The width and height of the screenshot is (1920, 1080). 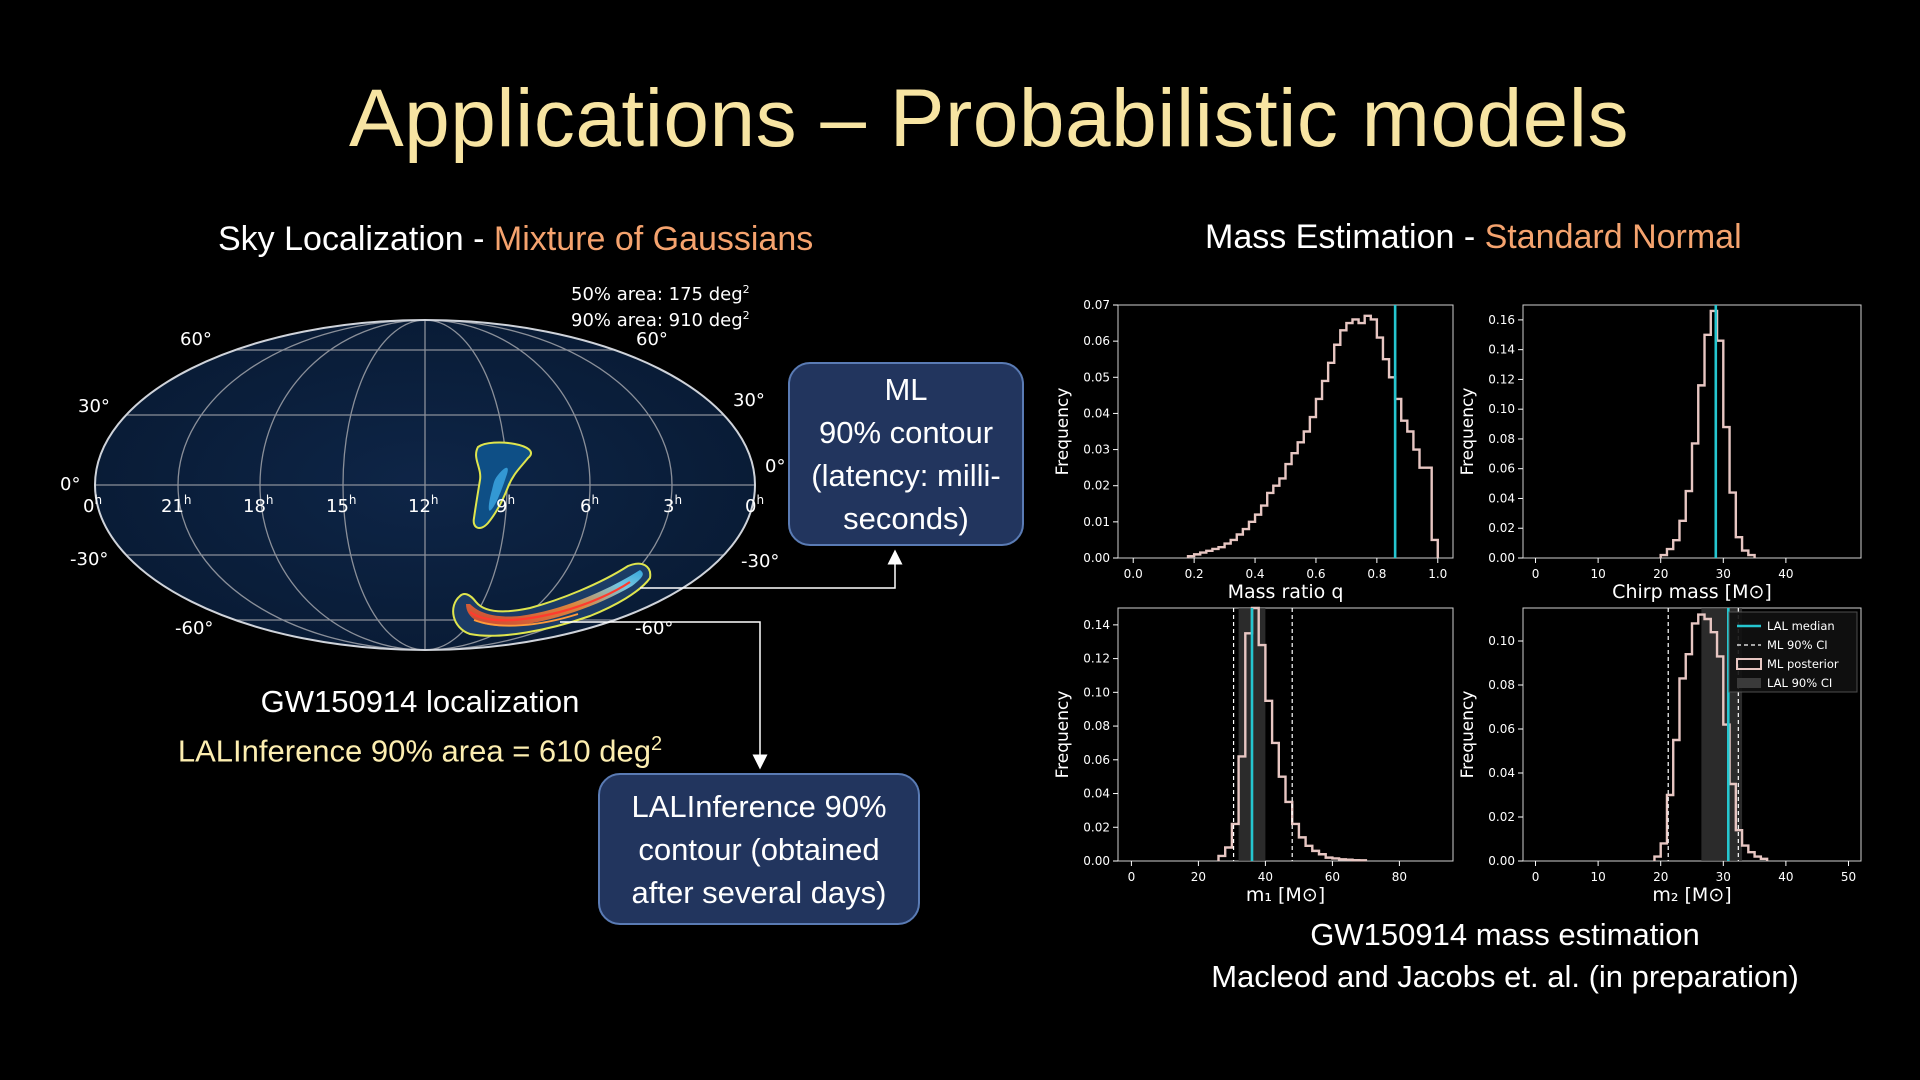 What do you see at coordinates (502, 485) in the screenshot?
I see `ml-contour` at bounding box center [502, 485].